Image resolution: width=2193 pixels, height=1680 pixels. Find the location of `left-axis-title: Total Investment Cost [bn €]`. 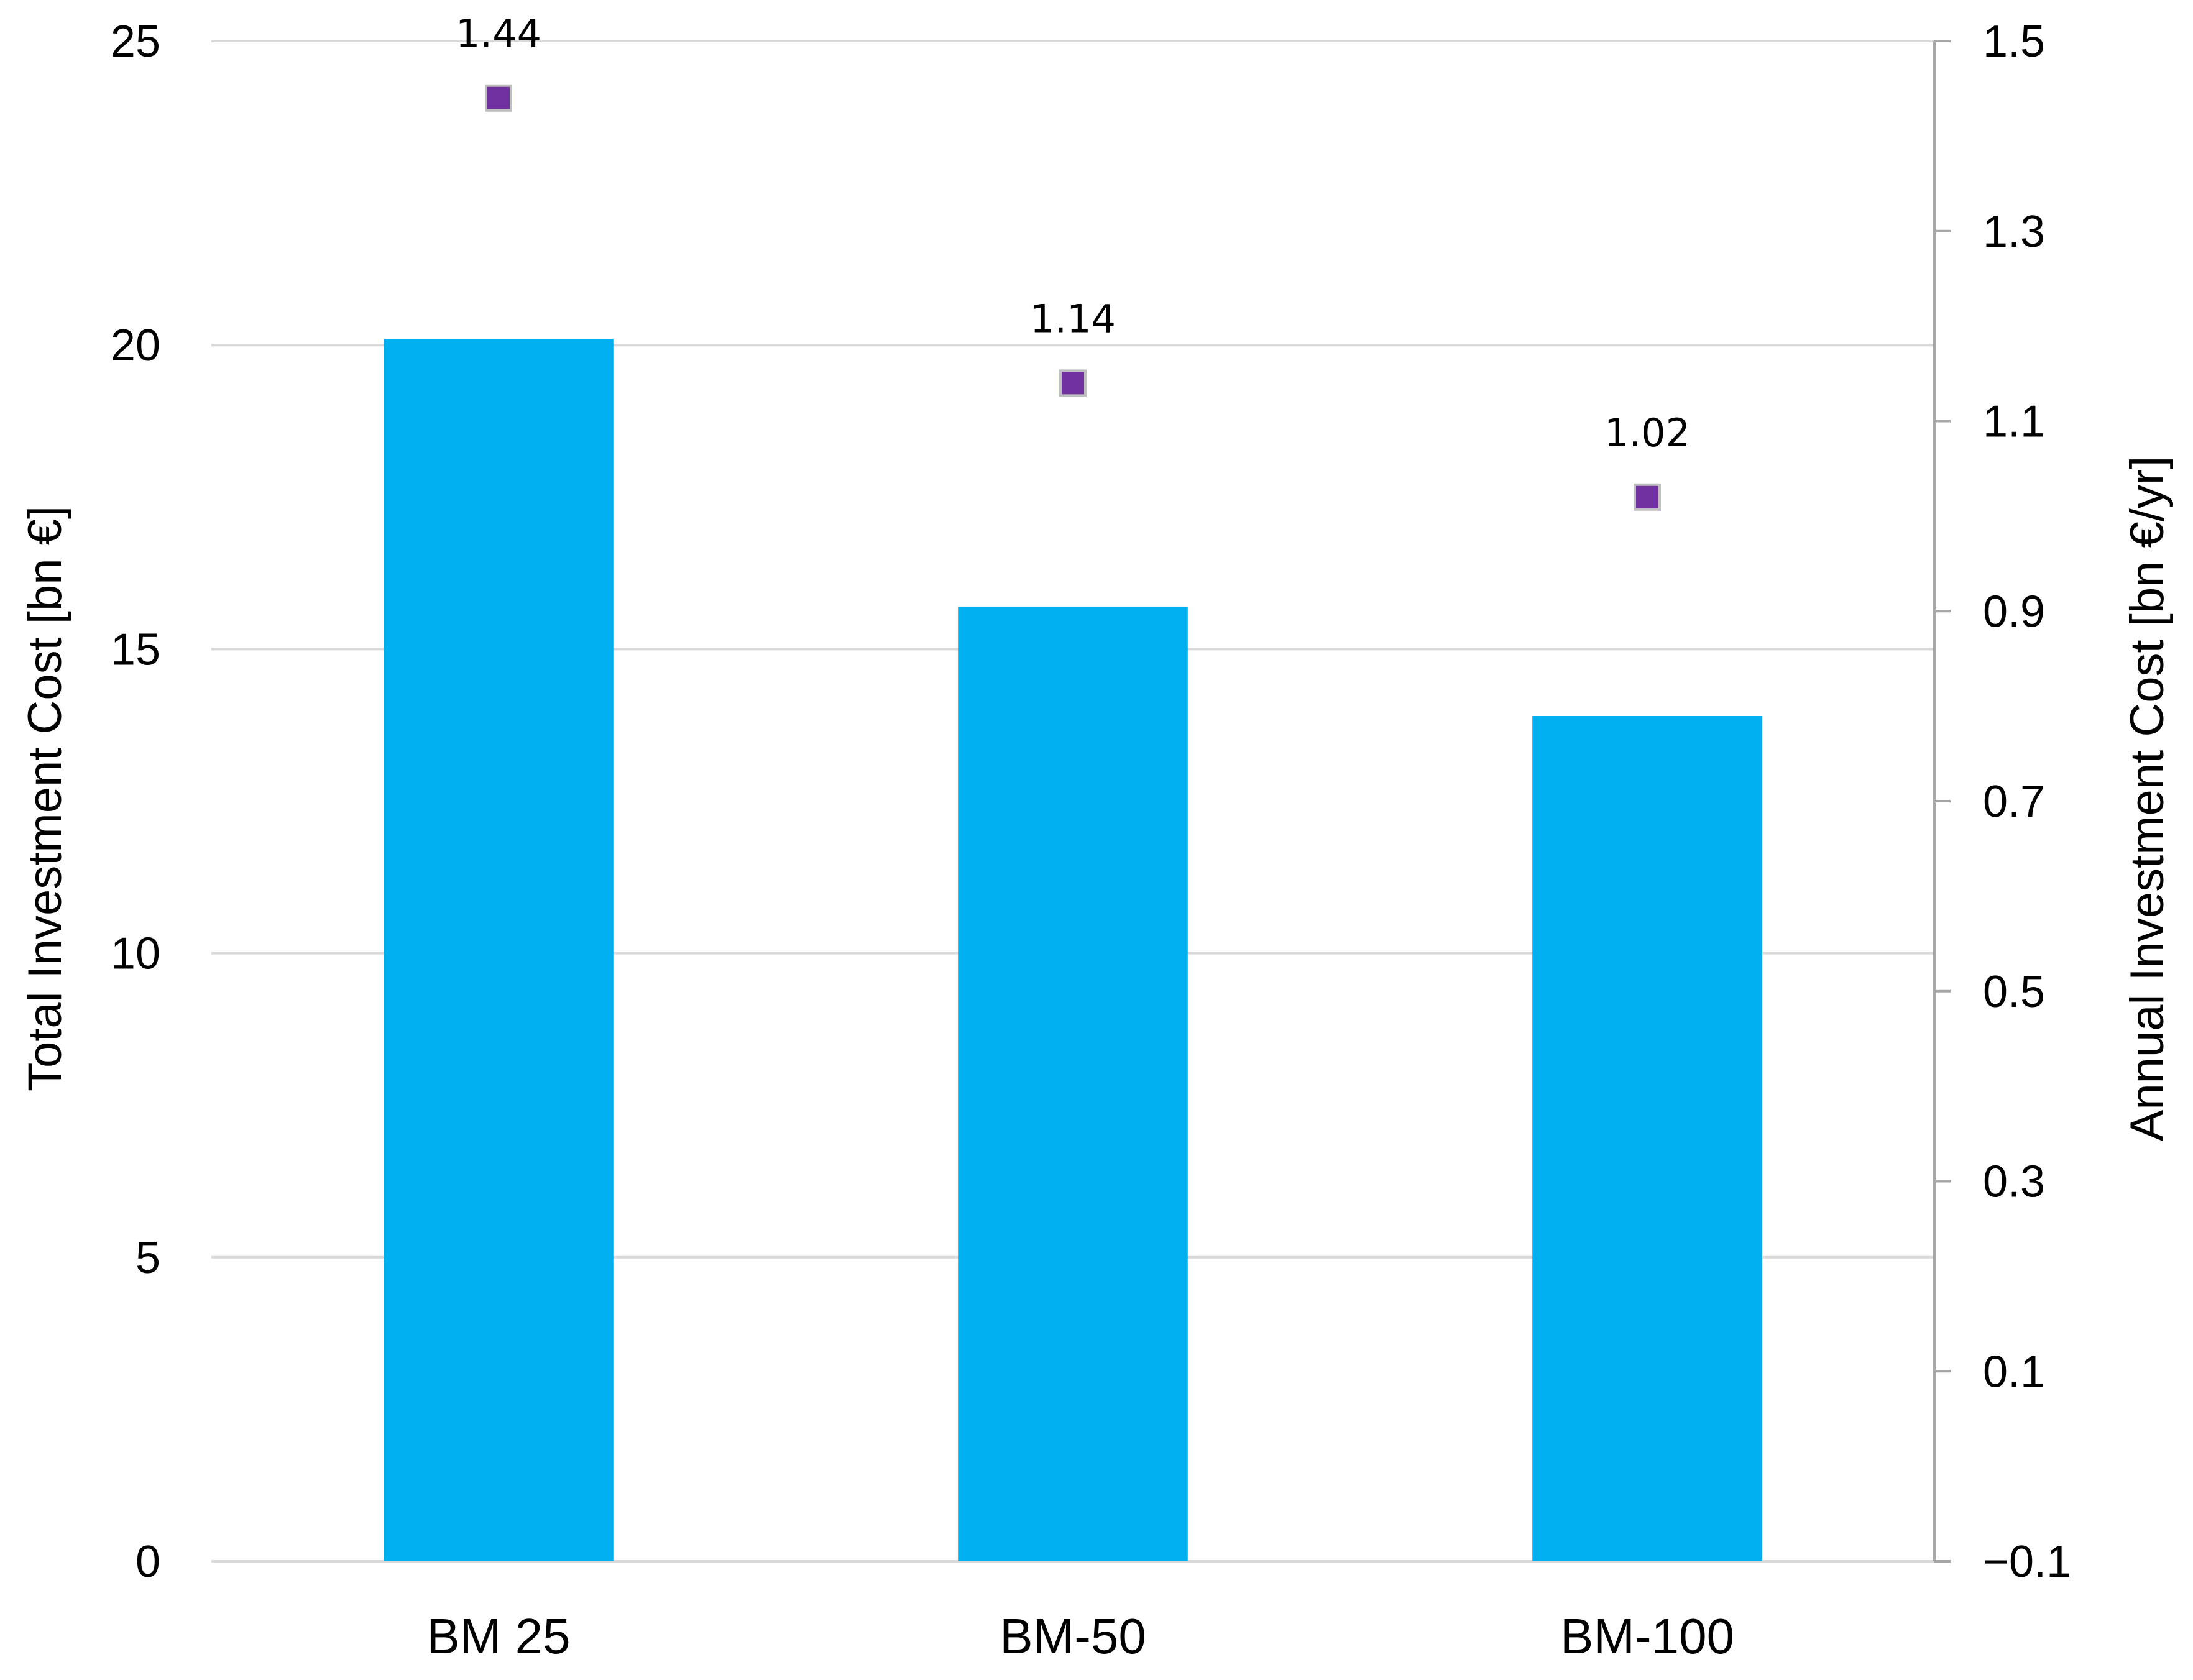

left-axis-title: Total Investment Cost [bn €] is located at coordinates (45, 798).